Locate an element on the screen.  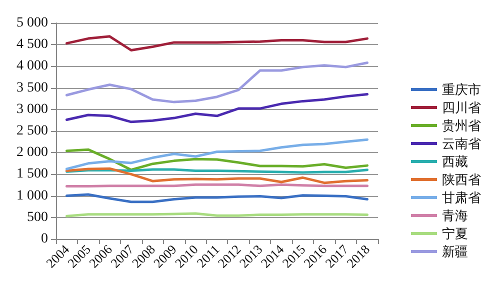
y-tick-label: 1 500 is located at coordinates (32, 174).